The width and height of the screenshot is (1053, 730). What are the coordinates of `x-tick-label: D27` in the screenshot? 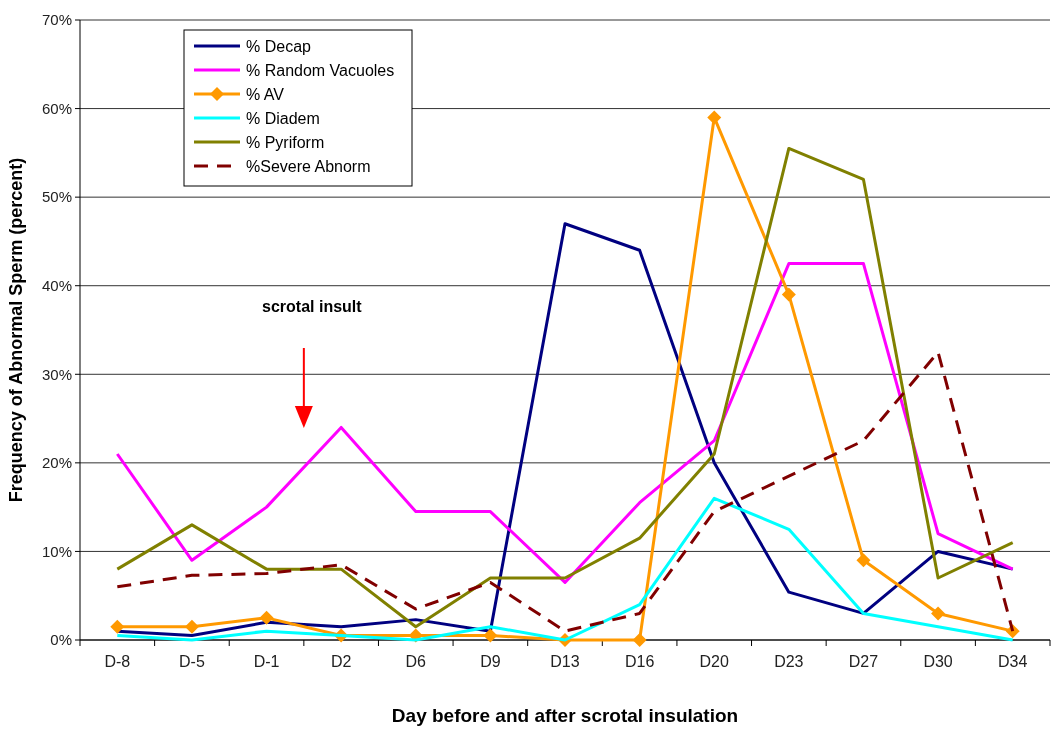 It's located at (863, 661).